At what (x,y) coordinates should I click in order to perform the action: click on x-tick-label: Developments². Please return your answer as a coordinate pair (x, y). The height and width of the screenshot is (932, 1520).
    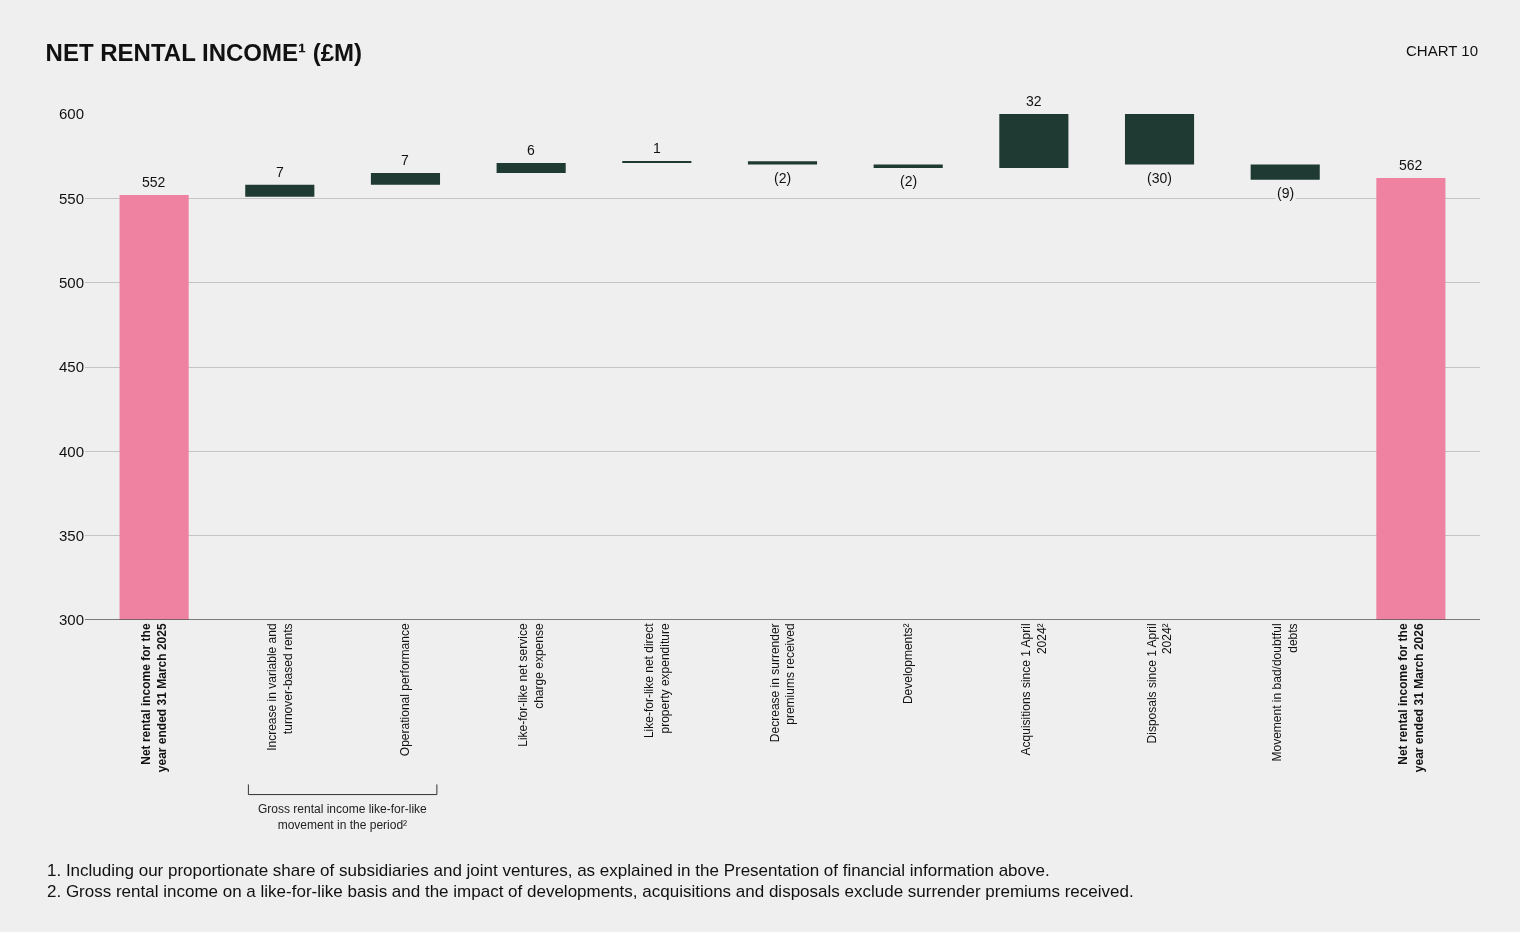
    Looking at the image, I should click on (908, 664).